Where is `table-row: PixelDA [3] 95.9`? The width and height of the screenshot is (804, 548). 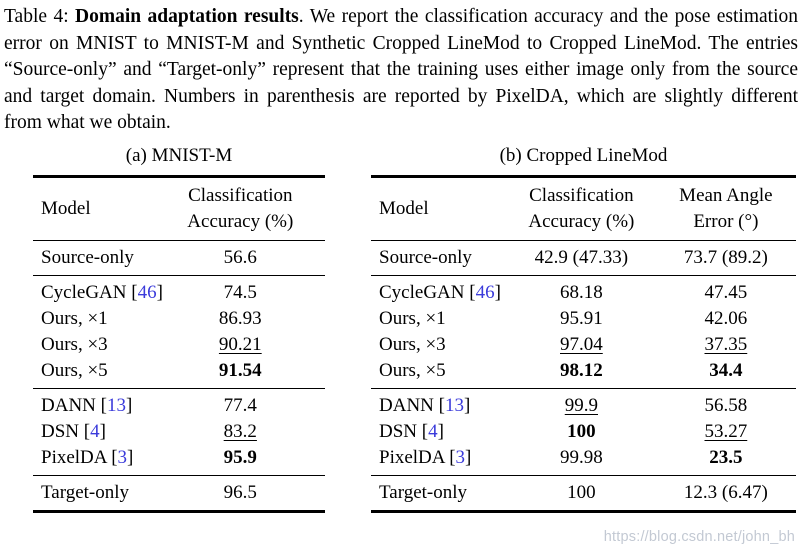 table-row: PixelDA [3] 95.9 is located at coordinates (179, 458).